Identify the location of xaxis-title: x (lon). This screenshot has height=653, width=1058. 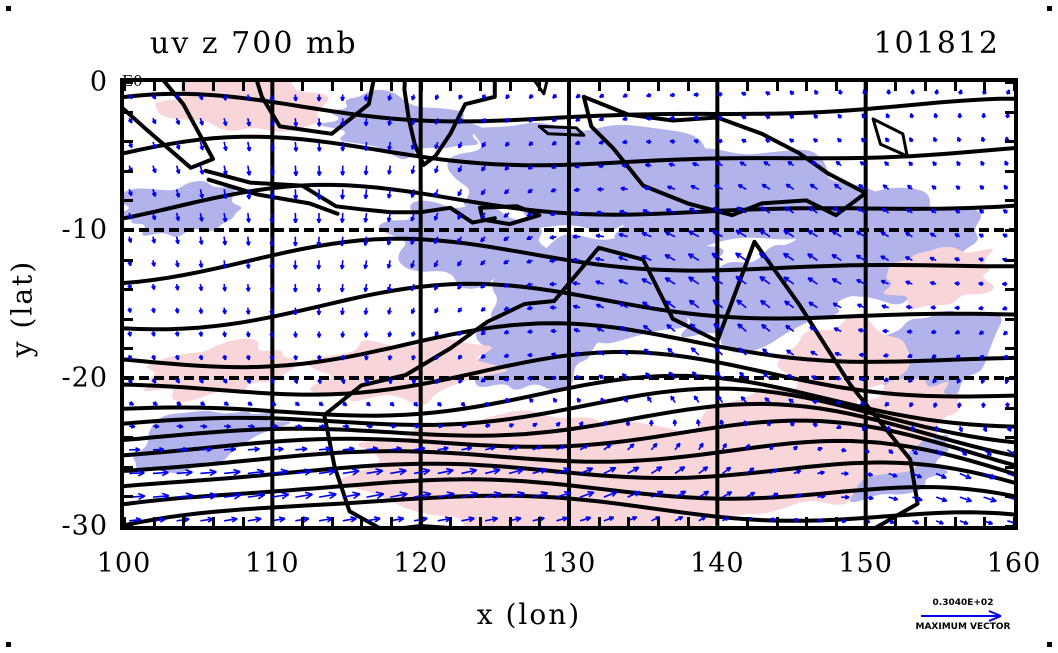
(529, 614).